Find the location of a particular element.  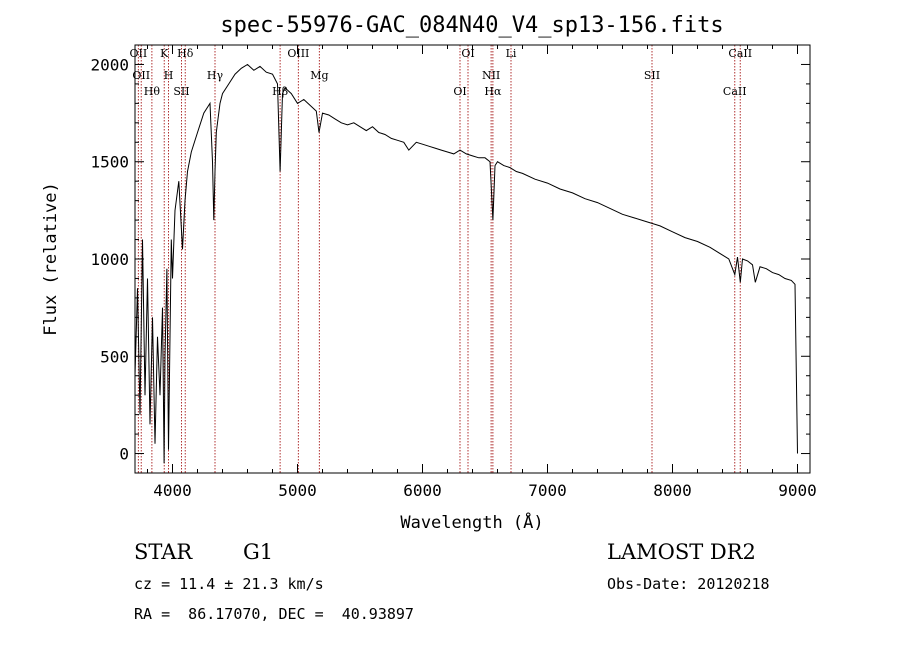

spectral-line-label: NII is located at coordinates (491, 75).